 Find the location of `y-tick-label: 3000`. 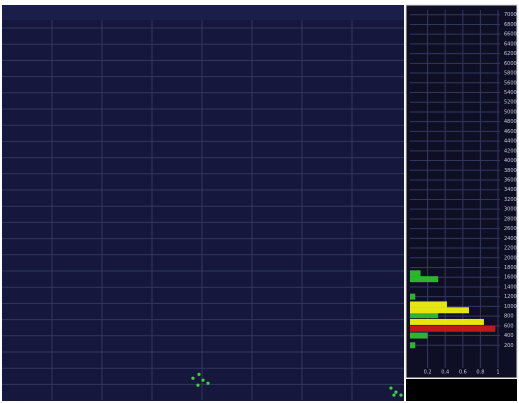

y-tick-label: 3000 is located at coordinates (510, 210).